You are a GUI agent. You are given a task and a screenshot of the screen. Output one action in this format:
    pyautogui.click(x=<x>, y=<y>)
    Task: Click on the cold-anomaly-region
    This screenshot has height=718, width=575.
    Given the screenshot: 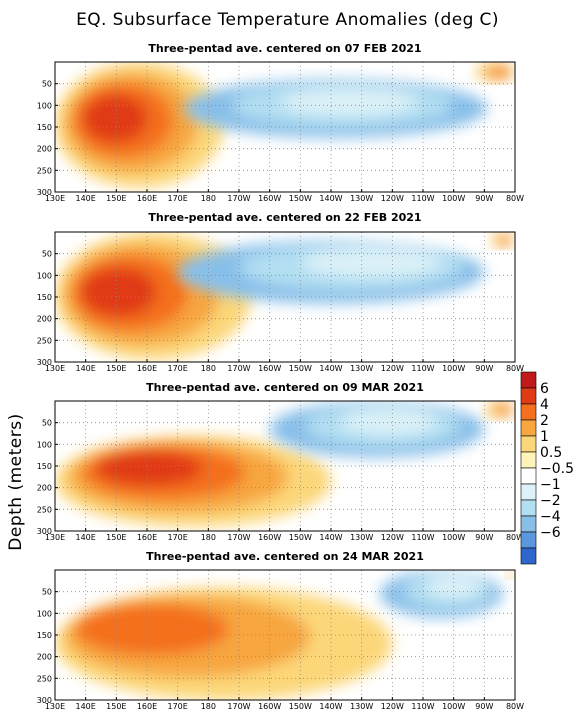 What is the action you would take?
    pyautogui.click(x=335, y=108)
    